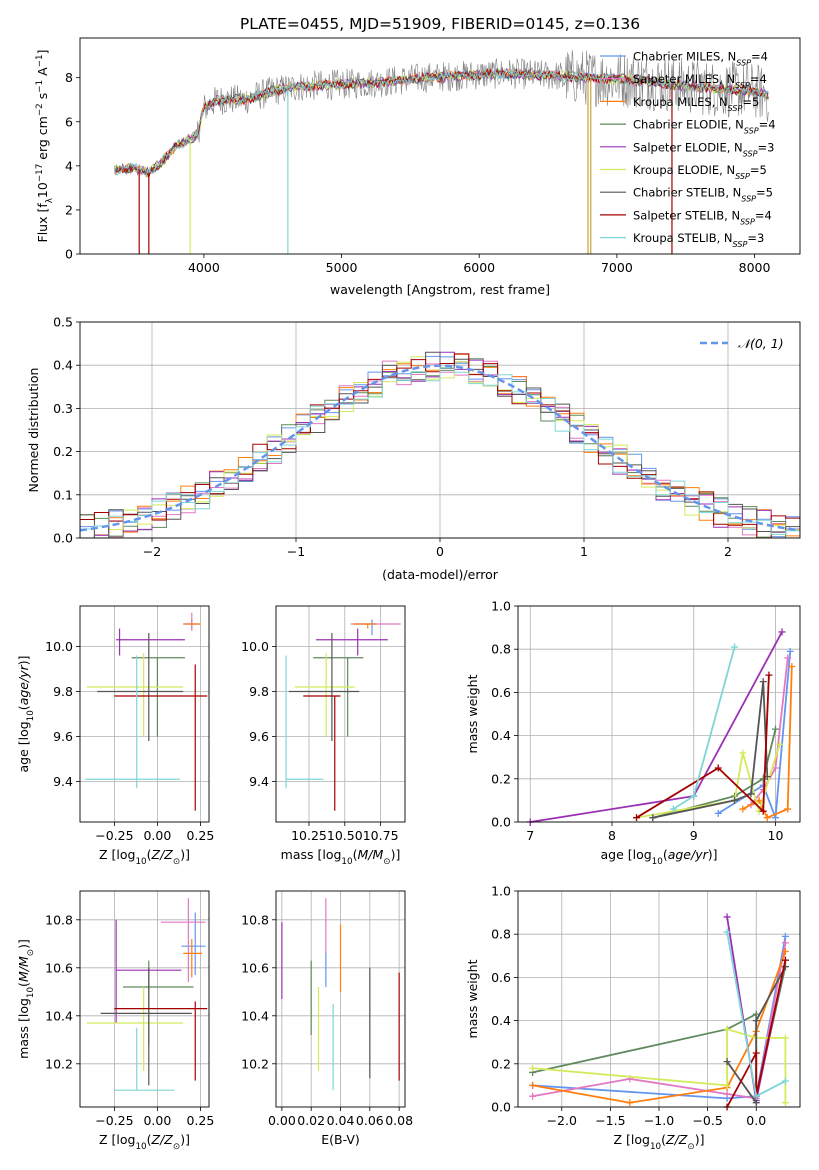 The width and height of the screenshot is (819, 1170). Describe the element at coordinates (479, 267) in the screenshot. I see `x-tick-label: 6000` at that location.